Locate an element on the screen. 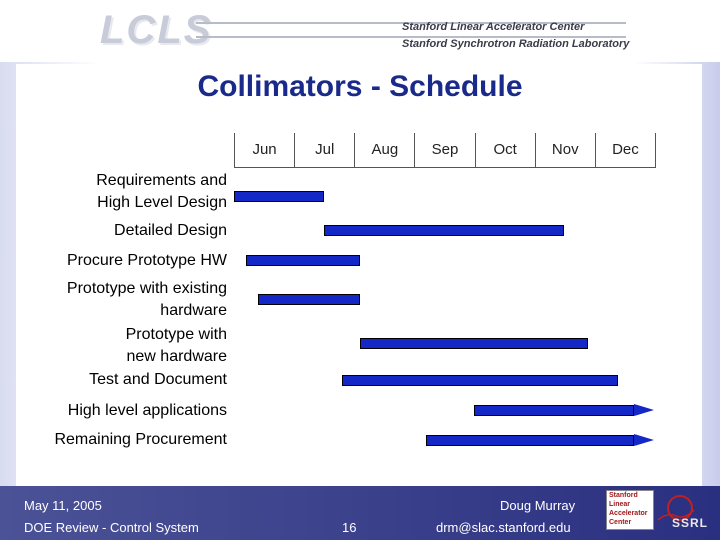  task-label-line: High level applications is located at coordinates (147, 410).